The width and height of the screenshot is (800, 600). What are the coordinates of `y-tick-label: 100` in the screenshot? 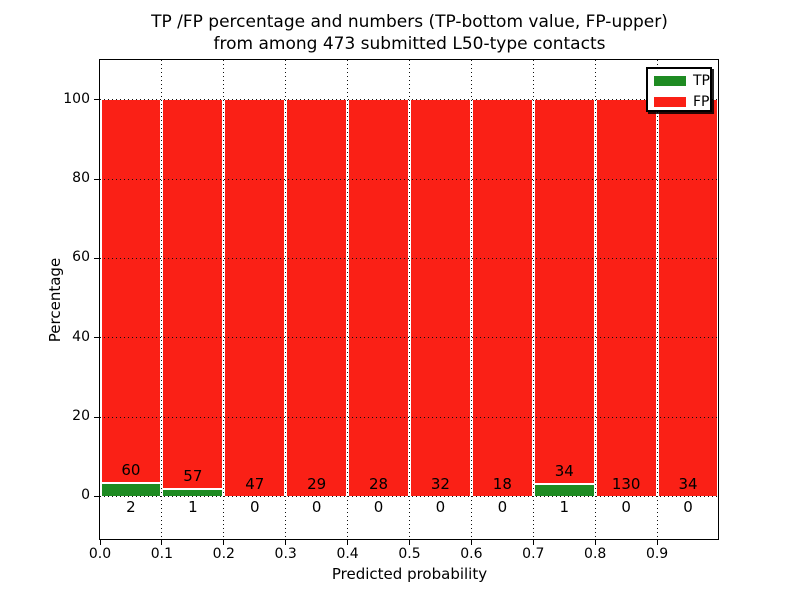 It's located at (76, 98).